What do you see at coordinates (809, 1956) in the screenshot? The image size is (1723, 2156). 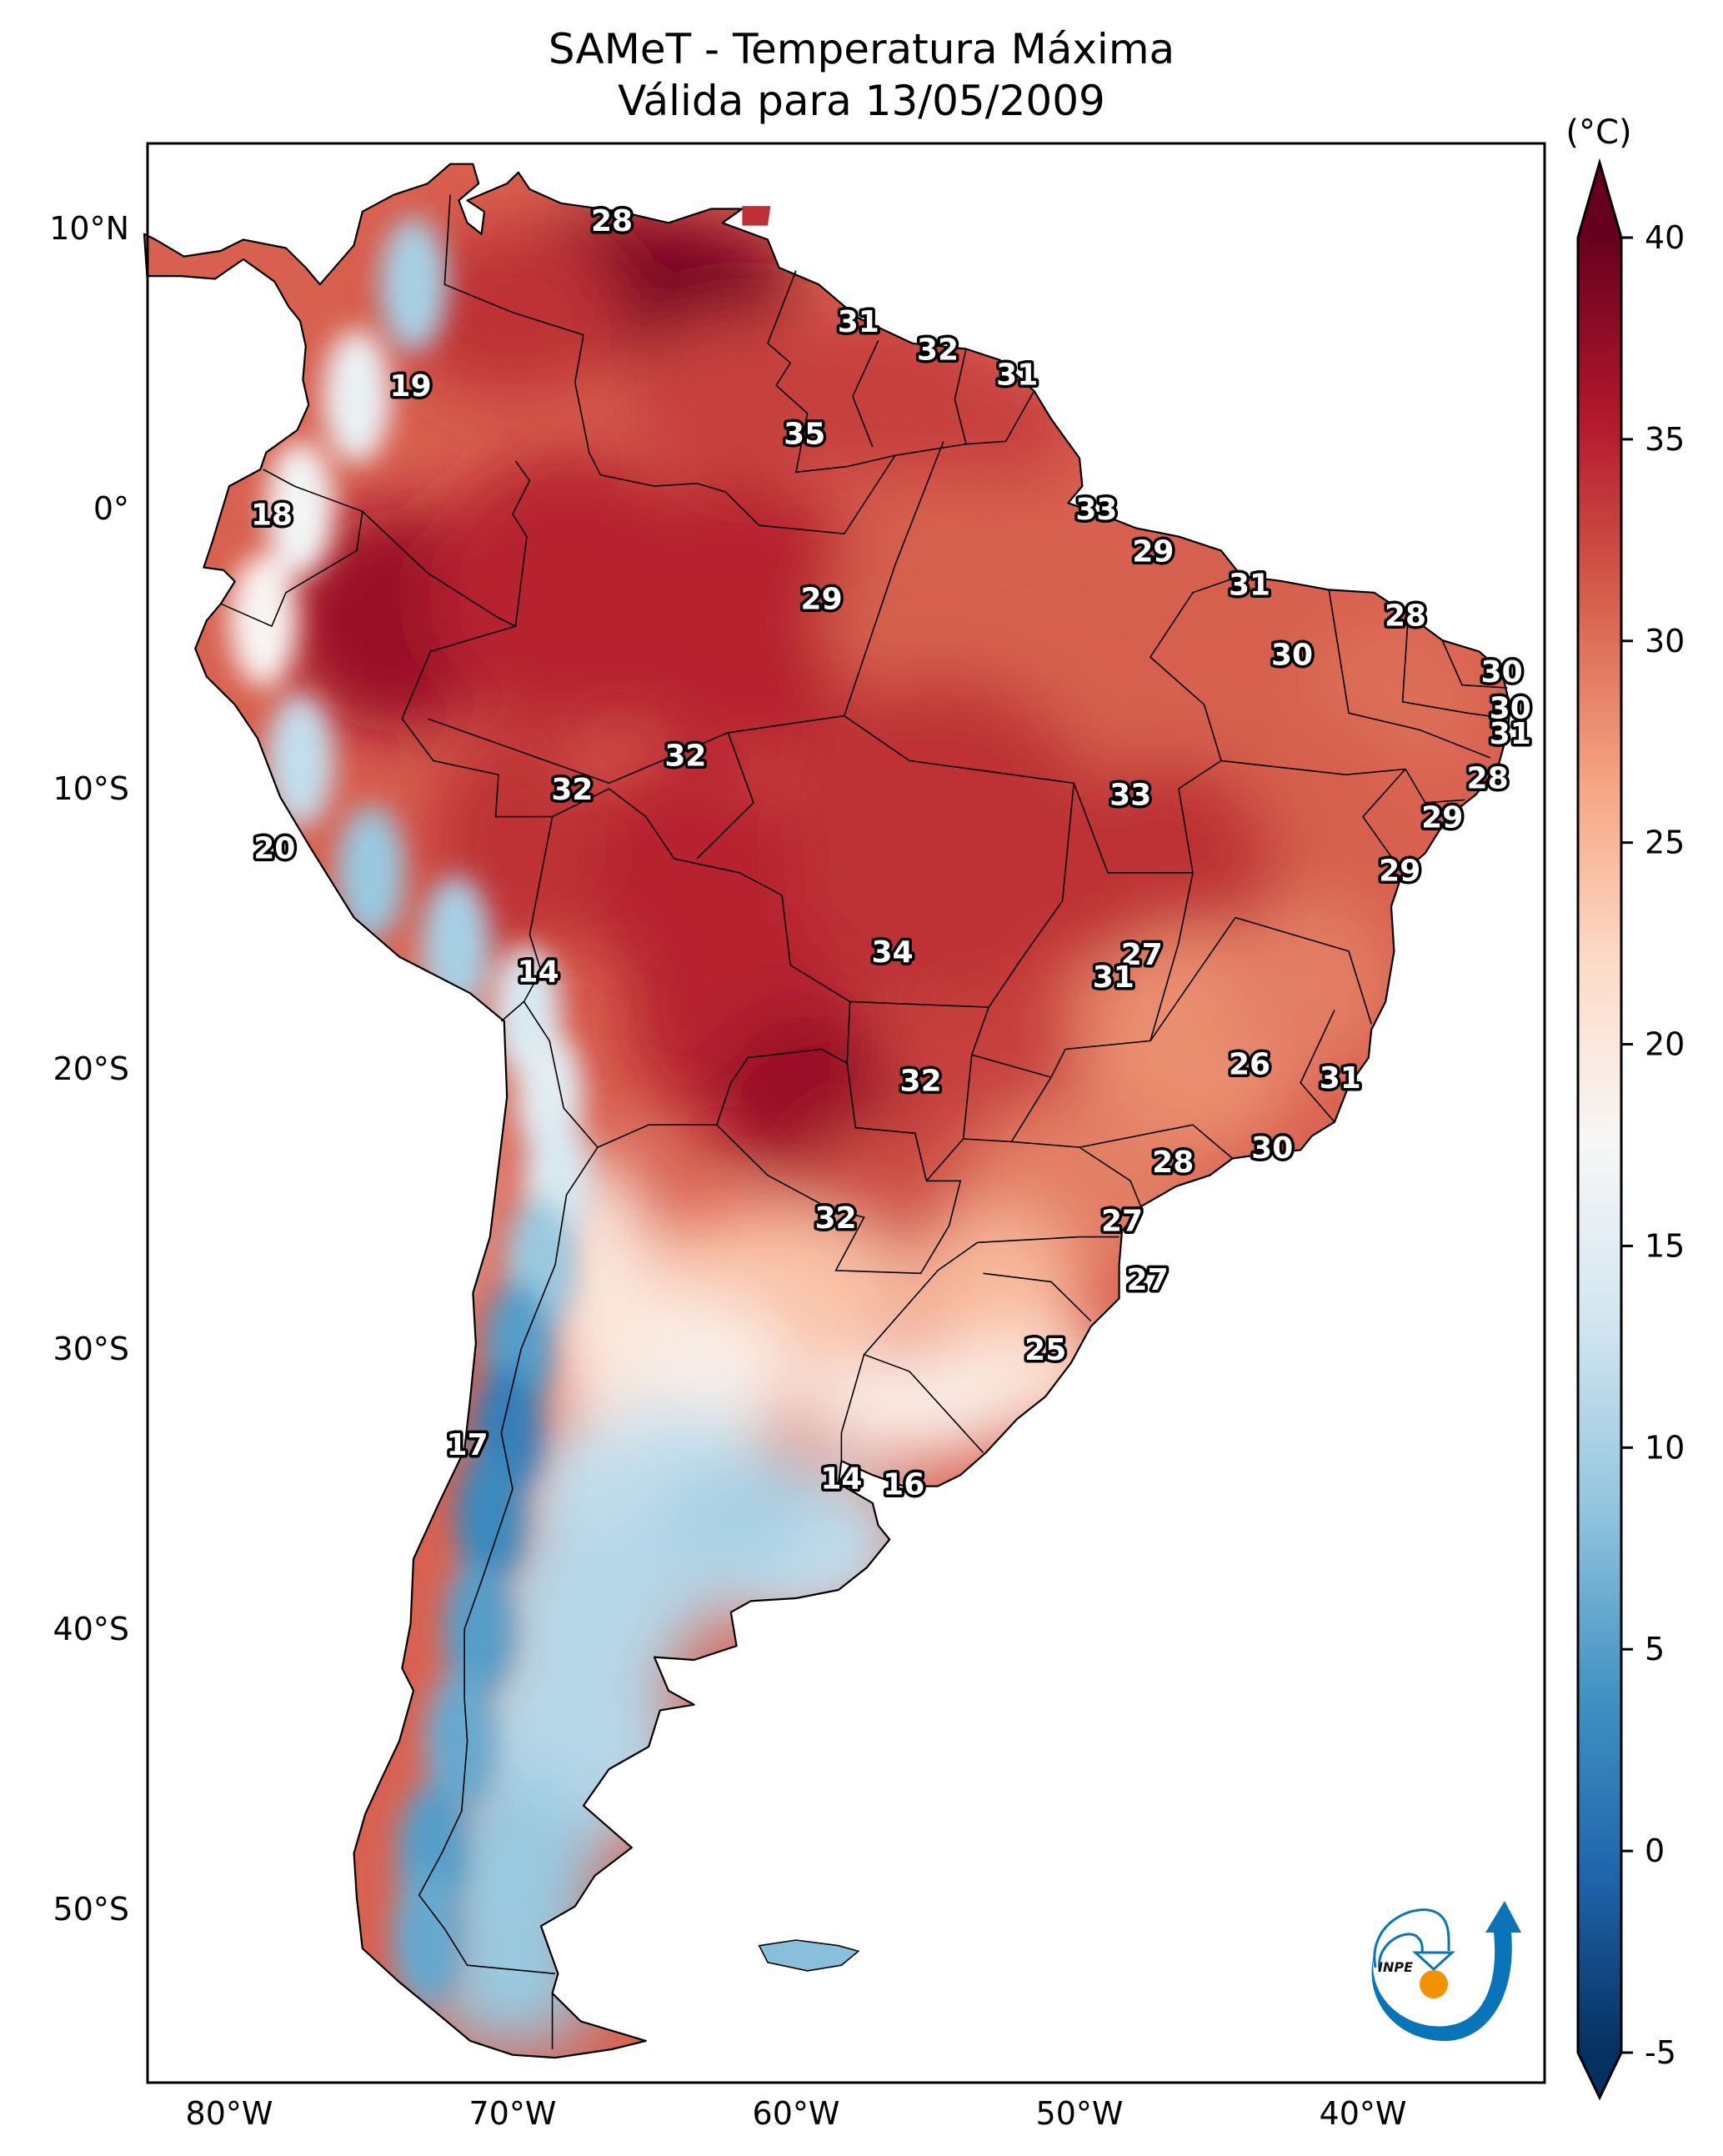 I see `falkland-islands` at bounding box center [809, 1956].